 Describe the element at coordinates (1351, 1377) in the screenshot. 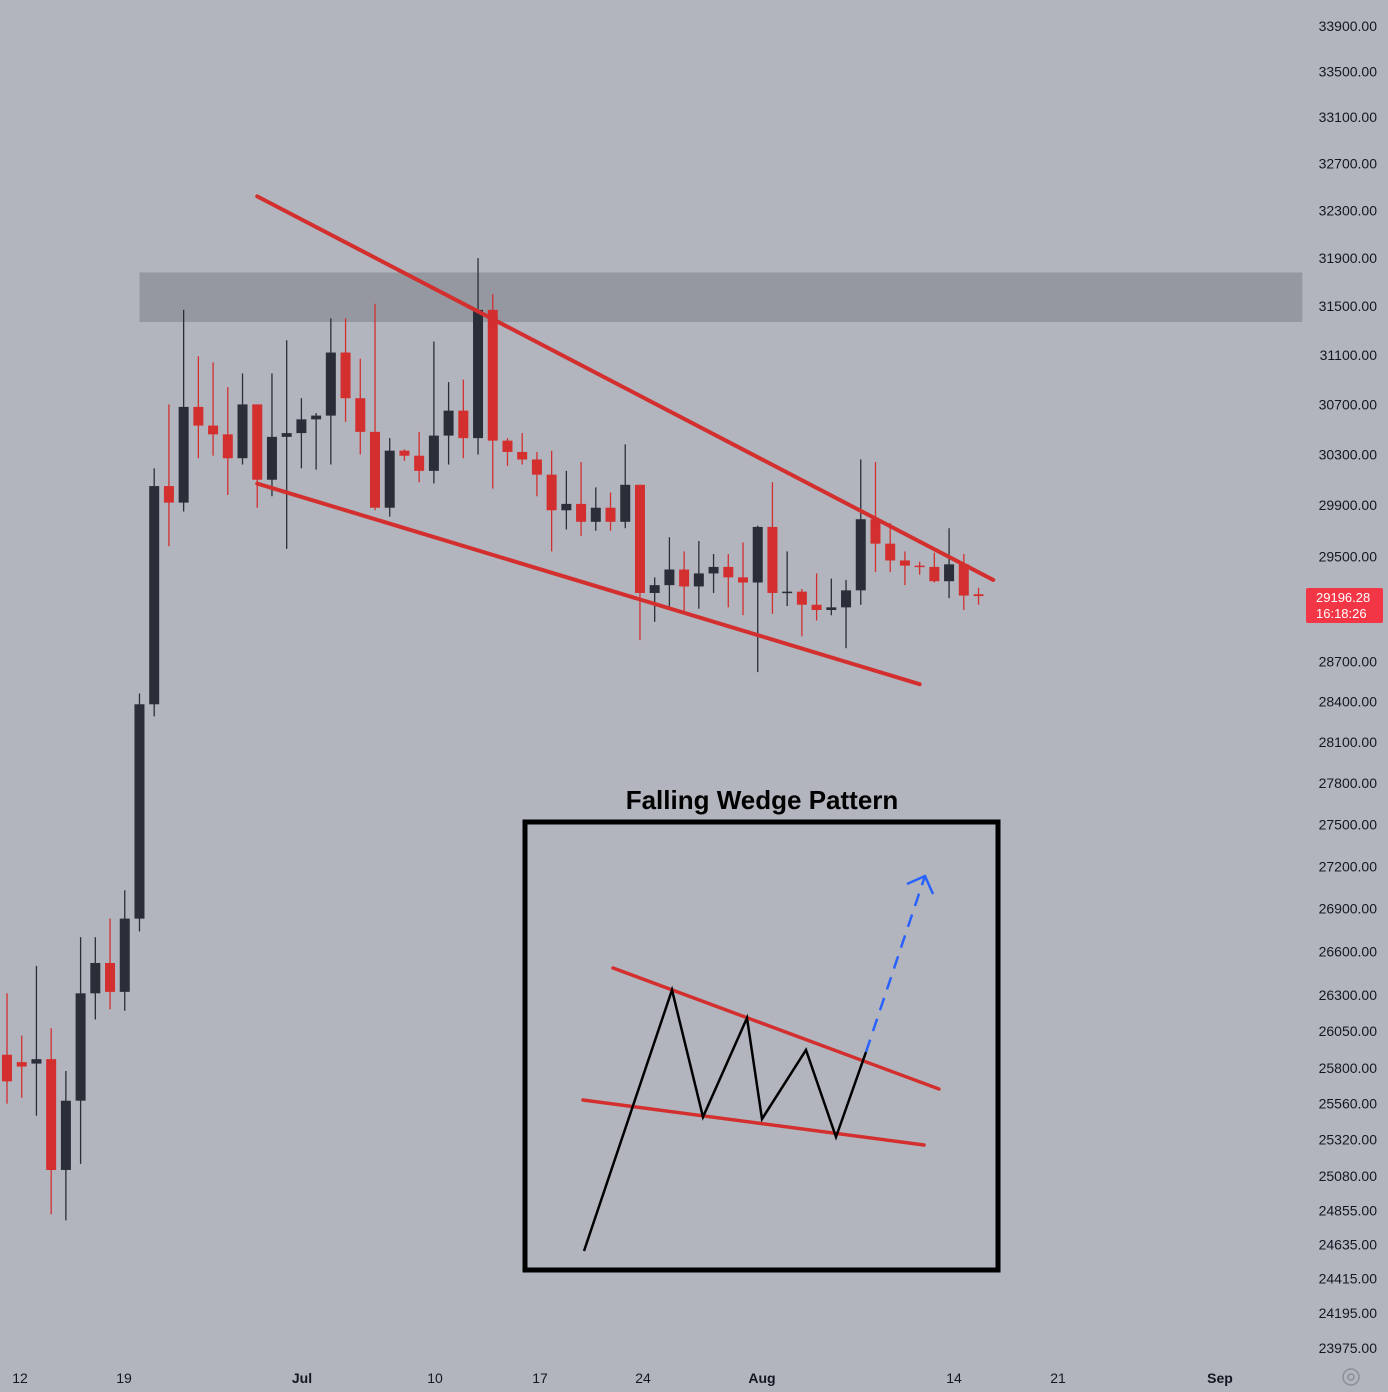

I see `chart-settings-icon` at that location.